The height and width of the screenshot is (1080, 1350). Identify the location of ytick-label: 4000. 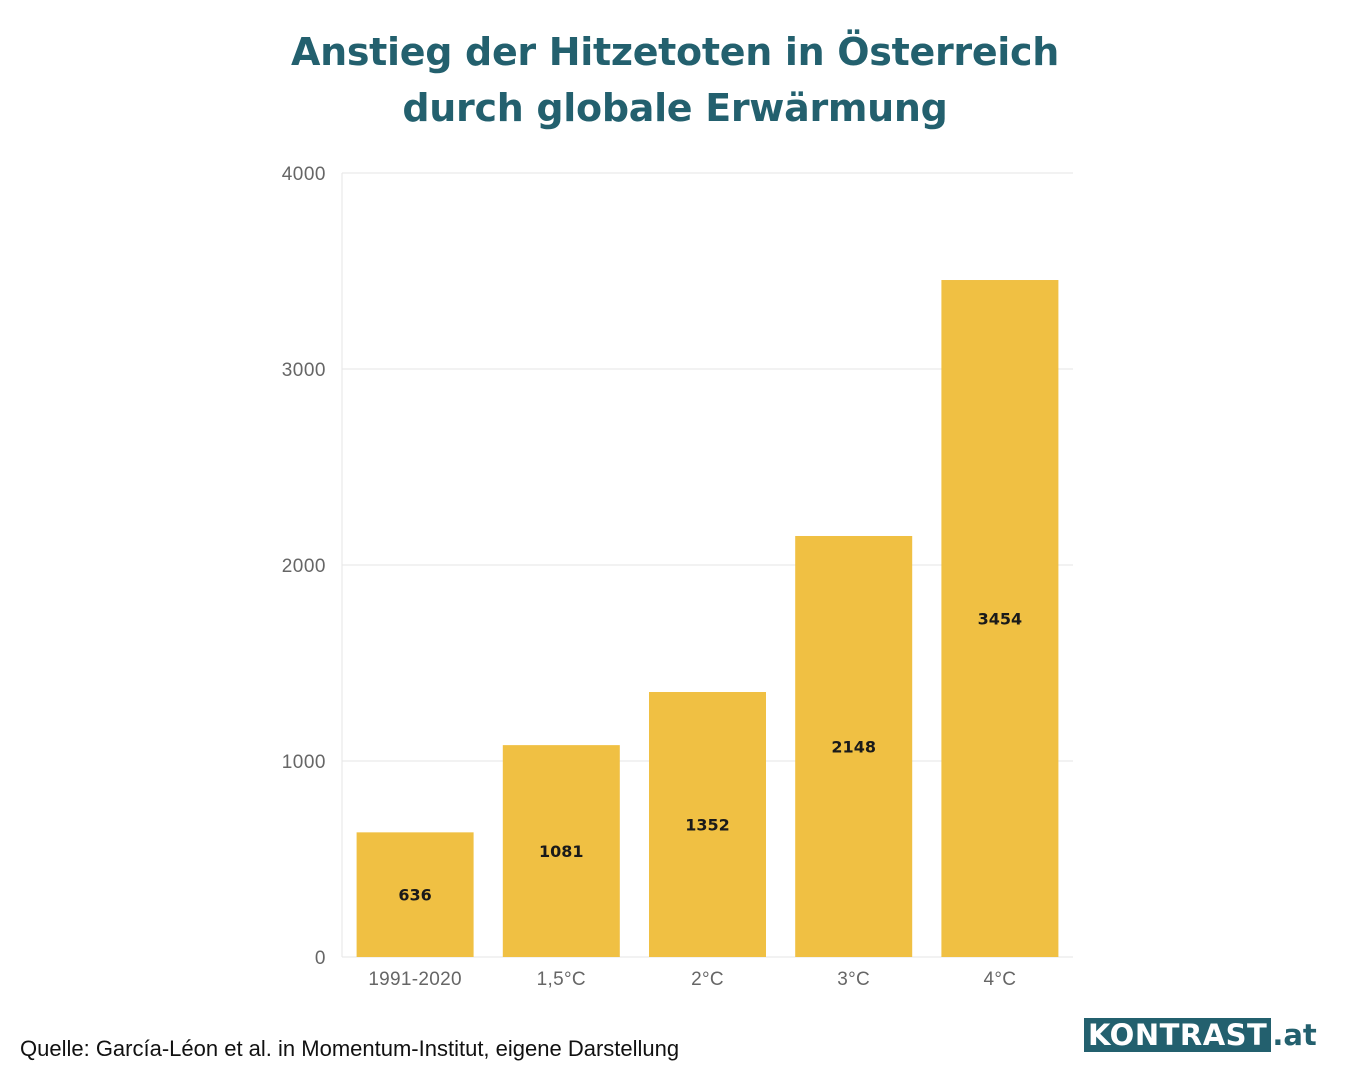
(304, 174).